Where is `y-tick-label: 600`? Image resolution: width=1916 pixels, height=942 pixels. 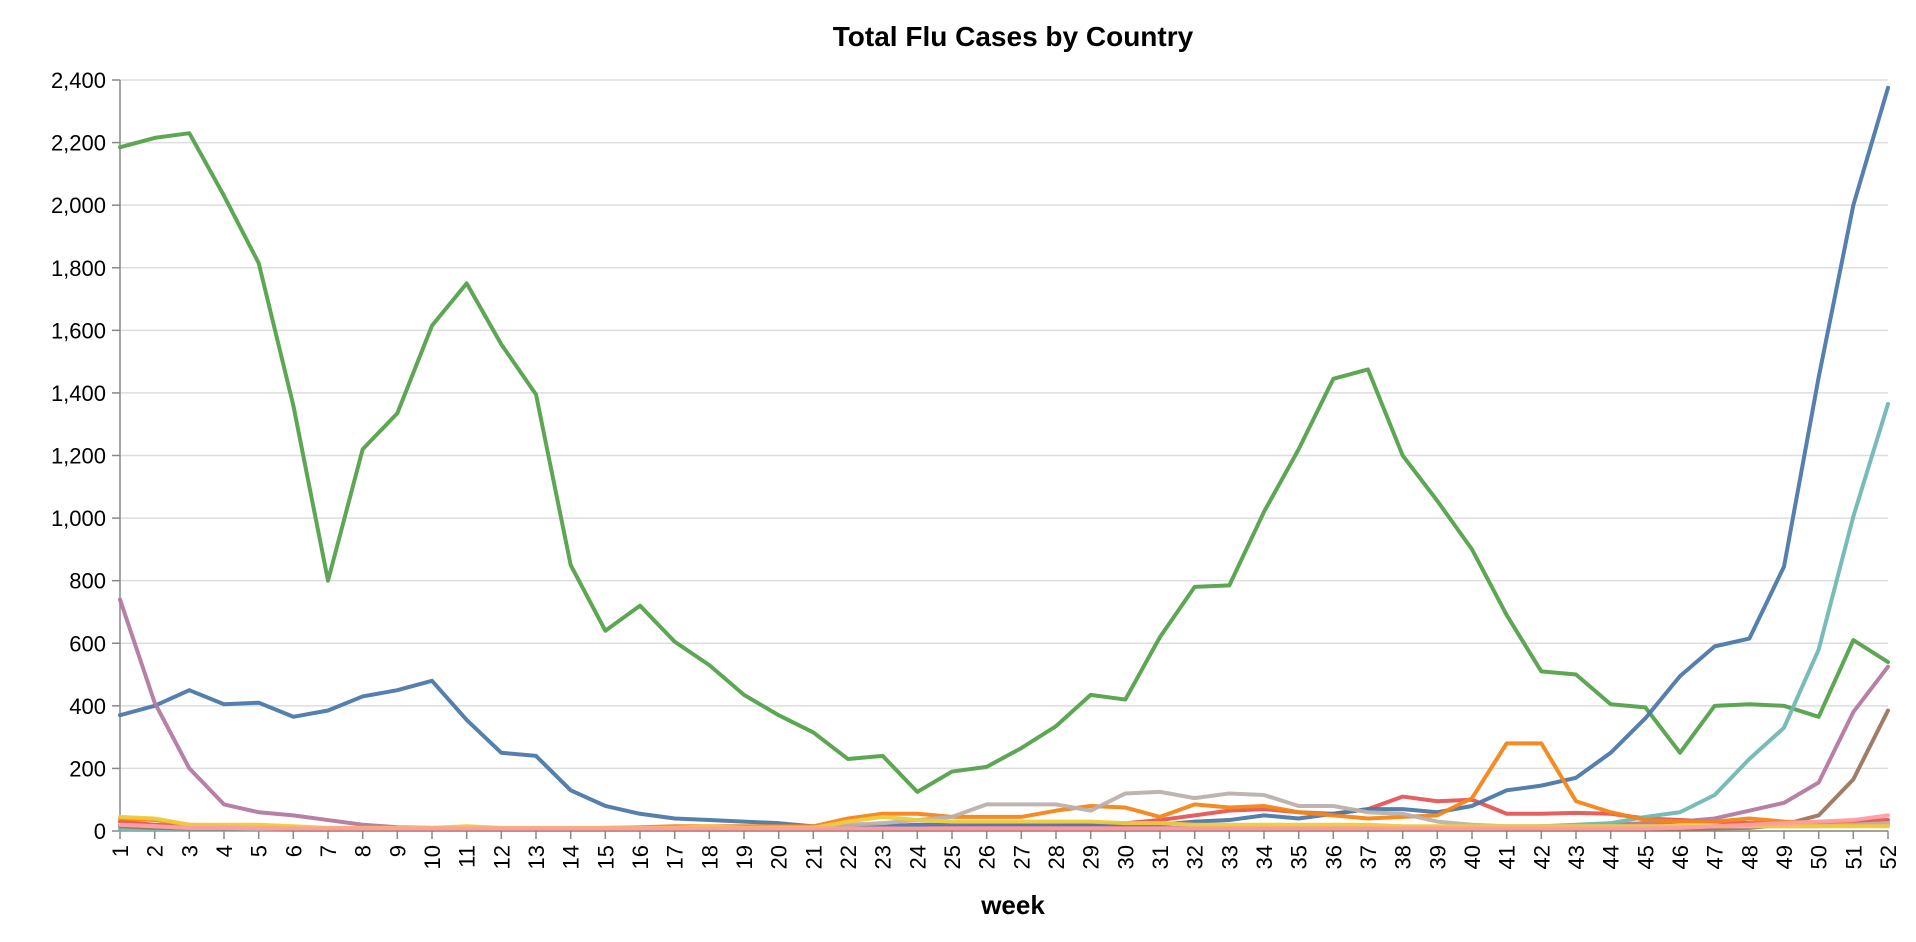
y-tick-label: 600 is located at coordinates (87, 643).